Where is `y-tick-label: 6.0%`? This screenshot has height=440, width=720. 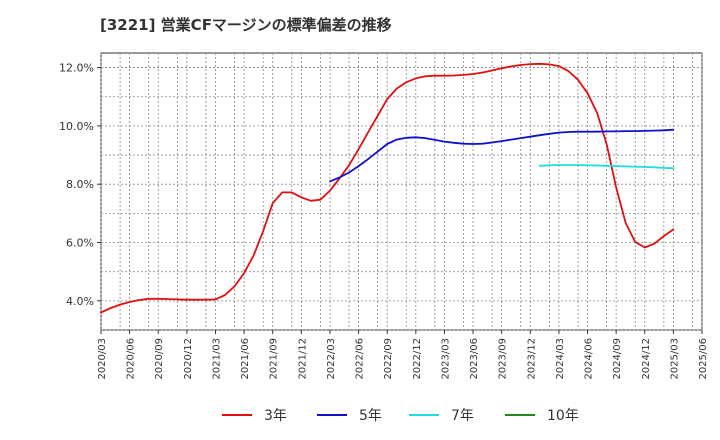 y-tick-label: 6.0% is located at coordinates (80, 243).